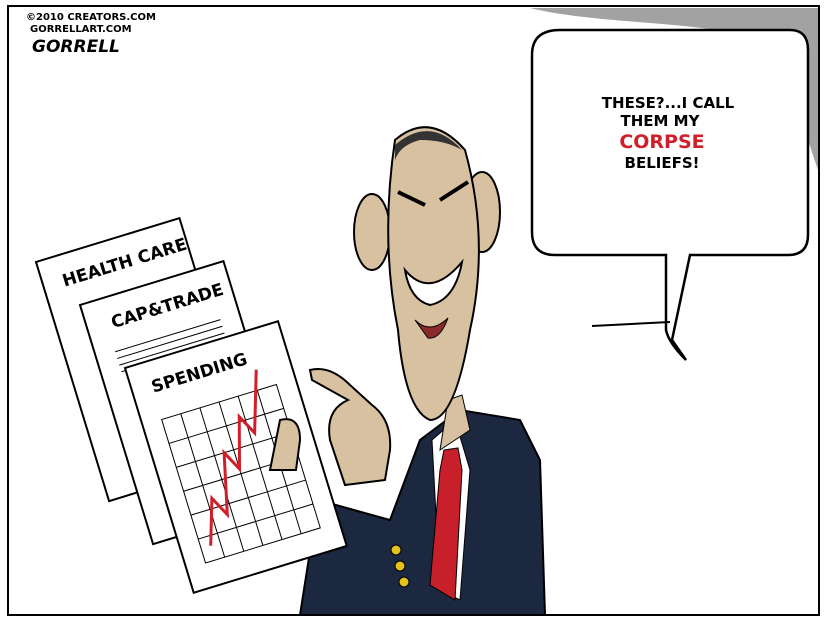  What do you see at coordinates (91, 17) in the screenshot?
I see `copyright: ©2010 CREATORS.COM` at bounding box center [91, 17].